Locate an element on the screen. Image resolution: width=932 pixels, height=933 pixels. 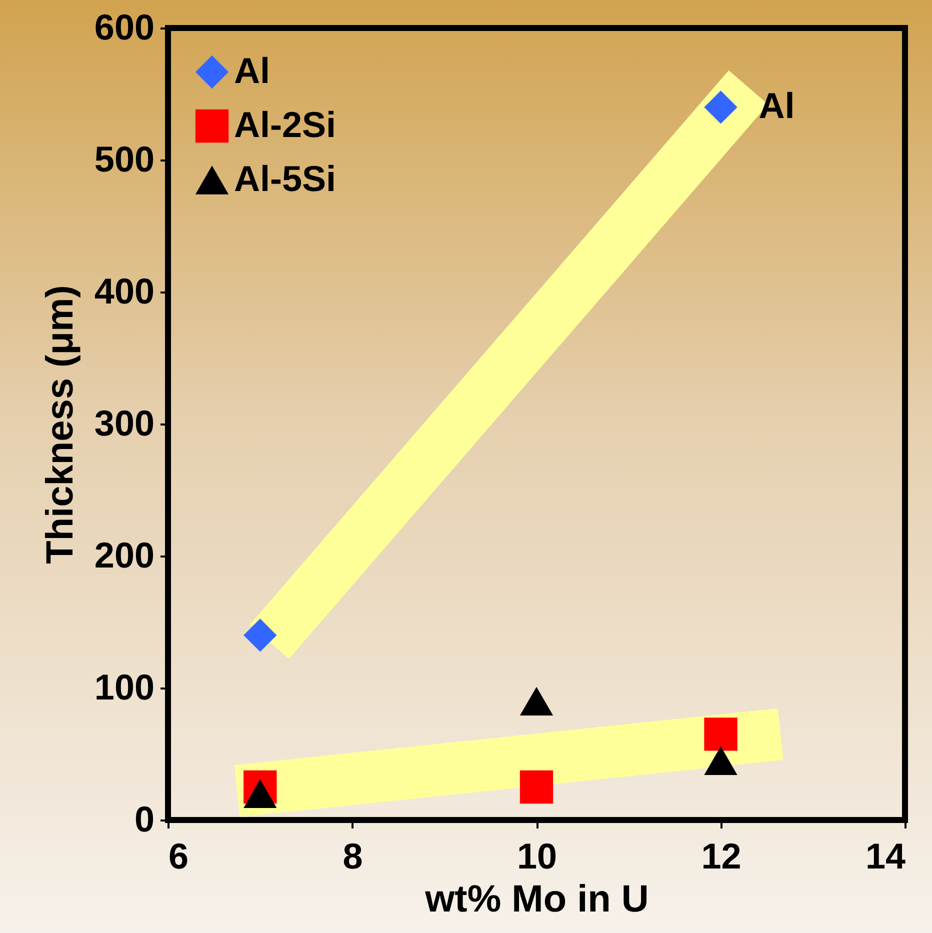
annotation: Al is located at coordinates (776, 105).